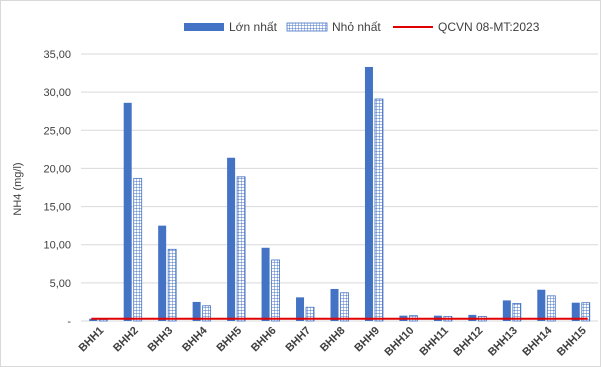  What do you see at coordinates (230, 340) in the screenshot?
I see `x-tick-label-BHH5: BHH5` at bounding box center [230, 340].